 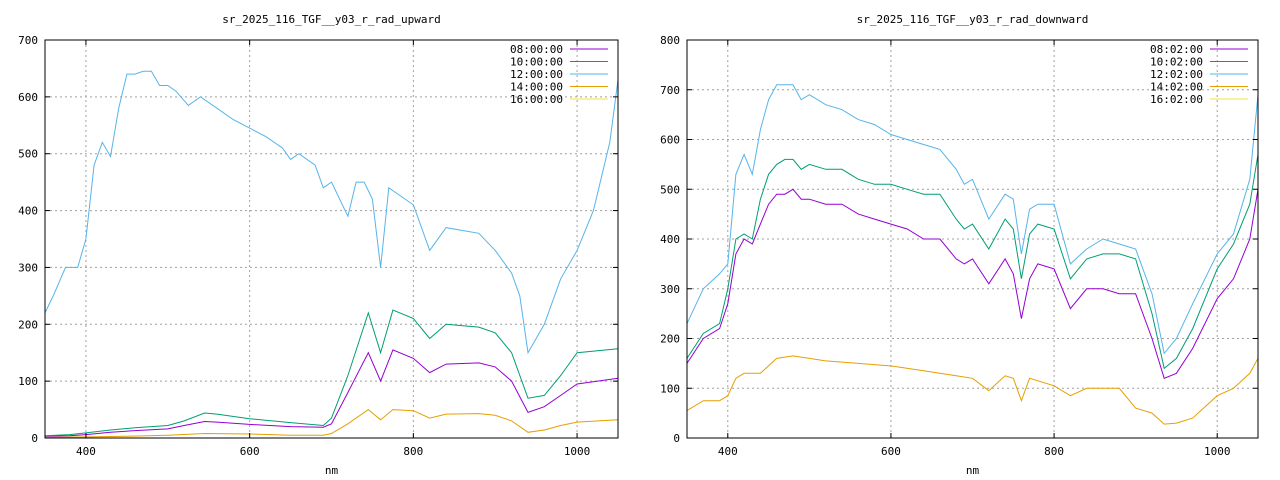 I want to click on legend-label: 16:00:00, so click(x=536, y=99).